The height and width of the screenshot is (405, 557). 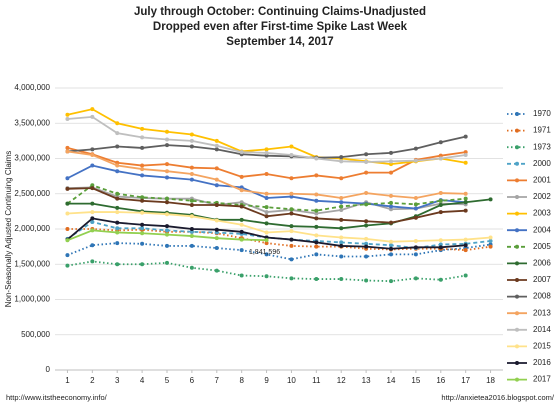 I want to click on x-tick-label: 6, so click(x=192, y=380).